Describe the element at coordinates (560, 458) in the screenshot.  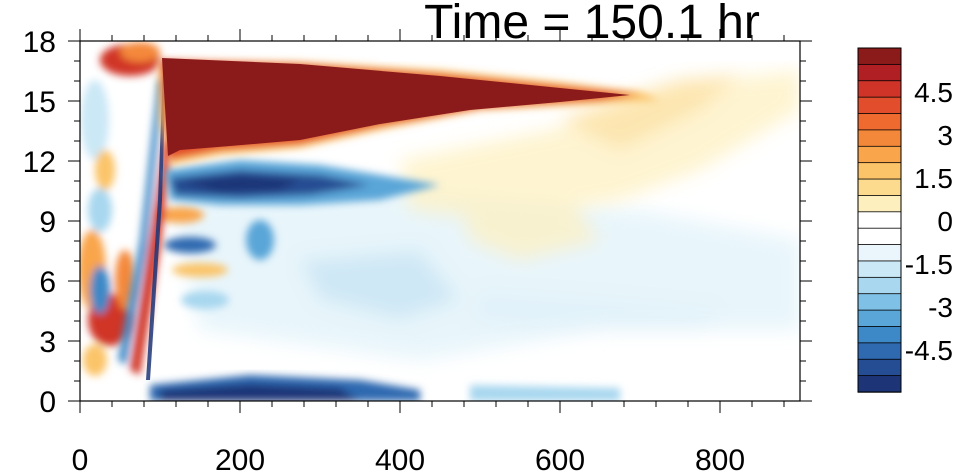
I see `x-tick-label: 600` at that location.